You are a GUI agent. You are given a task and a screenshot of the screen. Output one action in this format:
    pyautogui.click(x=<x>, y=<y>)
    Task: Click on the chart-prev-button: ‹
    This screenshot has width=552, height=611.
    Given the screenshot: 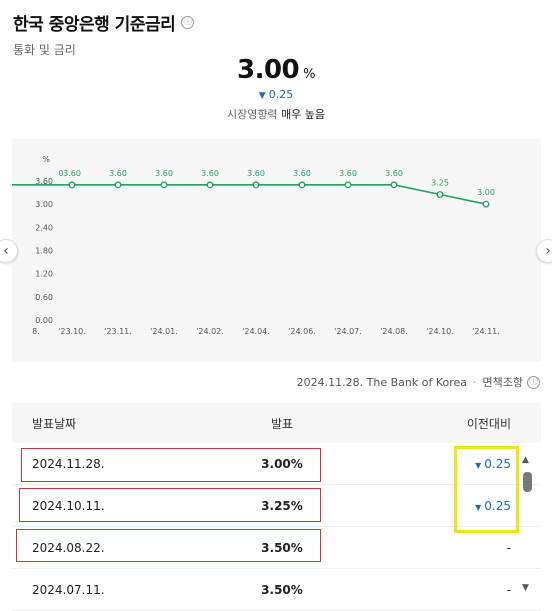 What is the action you would take?
    pyautogui.click(x=9, y=251)
    